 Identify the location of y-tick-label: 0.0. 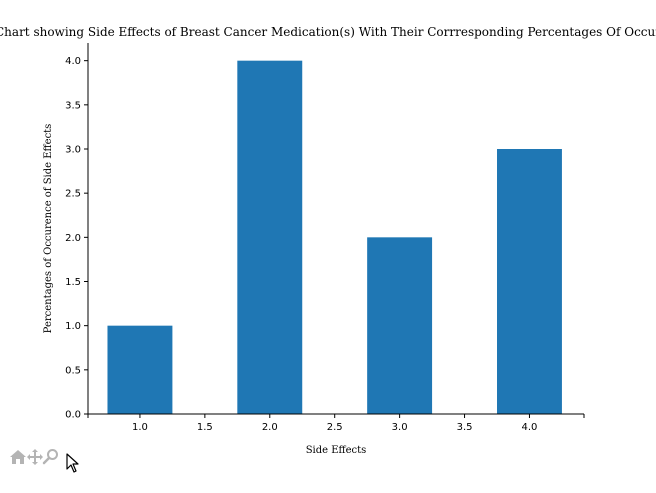
(73, 415).